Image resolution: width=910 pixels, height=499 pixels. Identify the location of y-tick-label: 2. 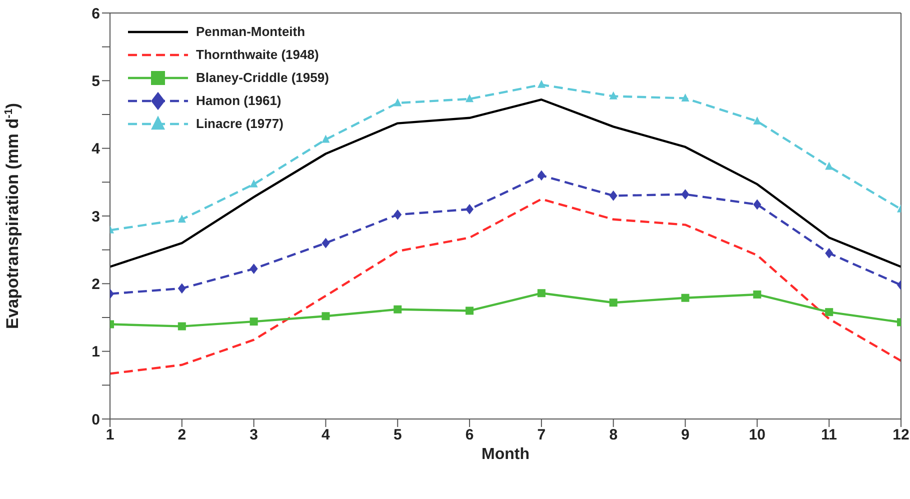
(96, 284).